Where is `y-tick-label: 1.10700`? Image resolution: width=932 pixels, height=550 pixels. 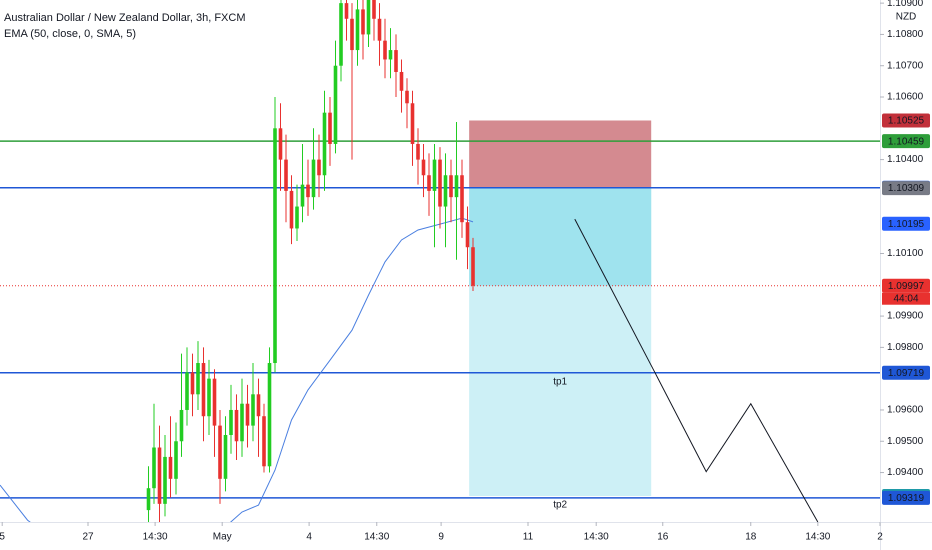
y-tick-label: 1.10700 is located at coordinates (905, 65).